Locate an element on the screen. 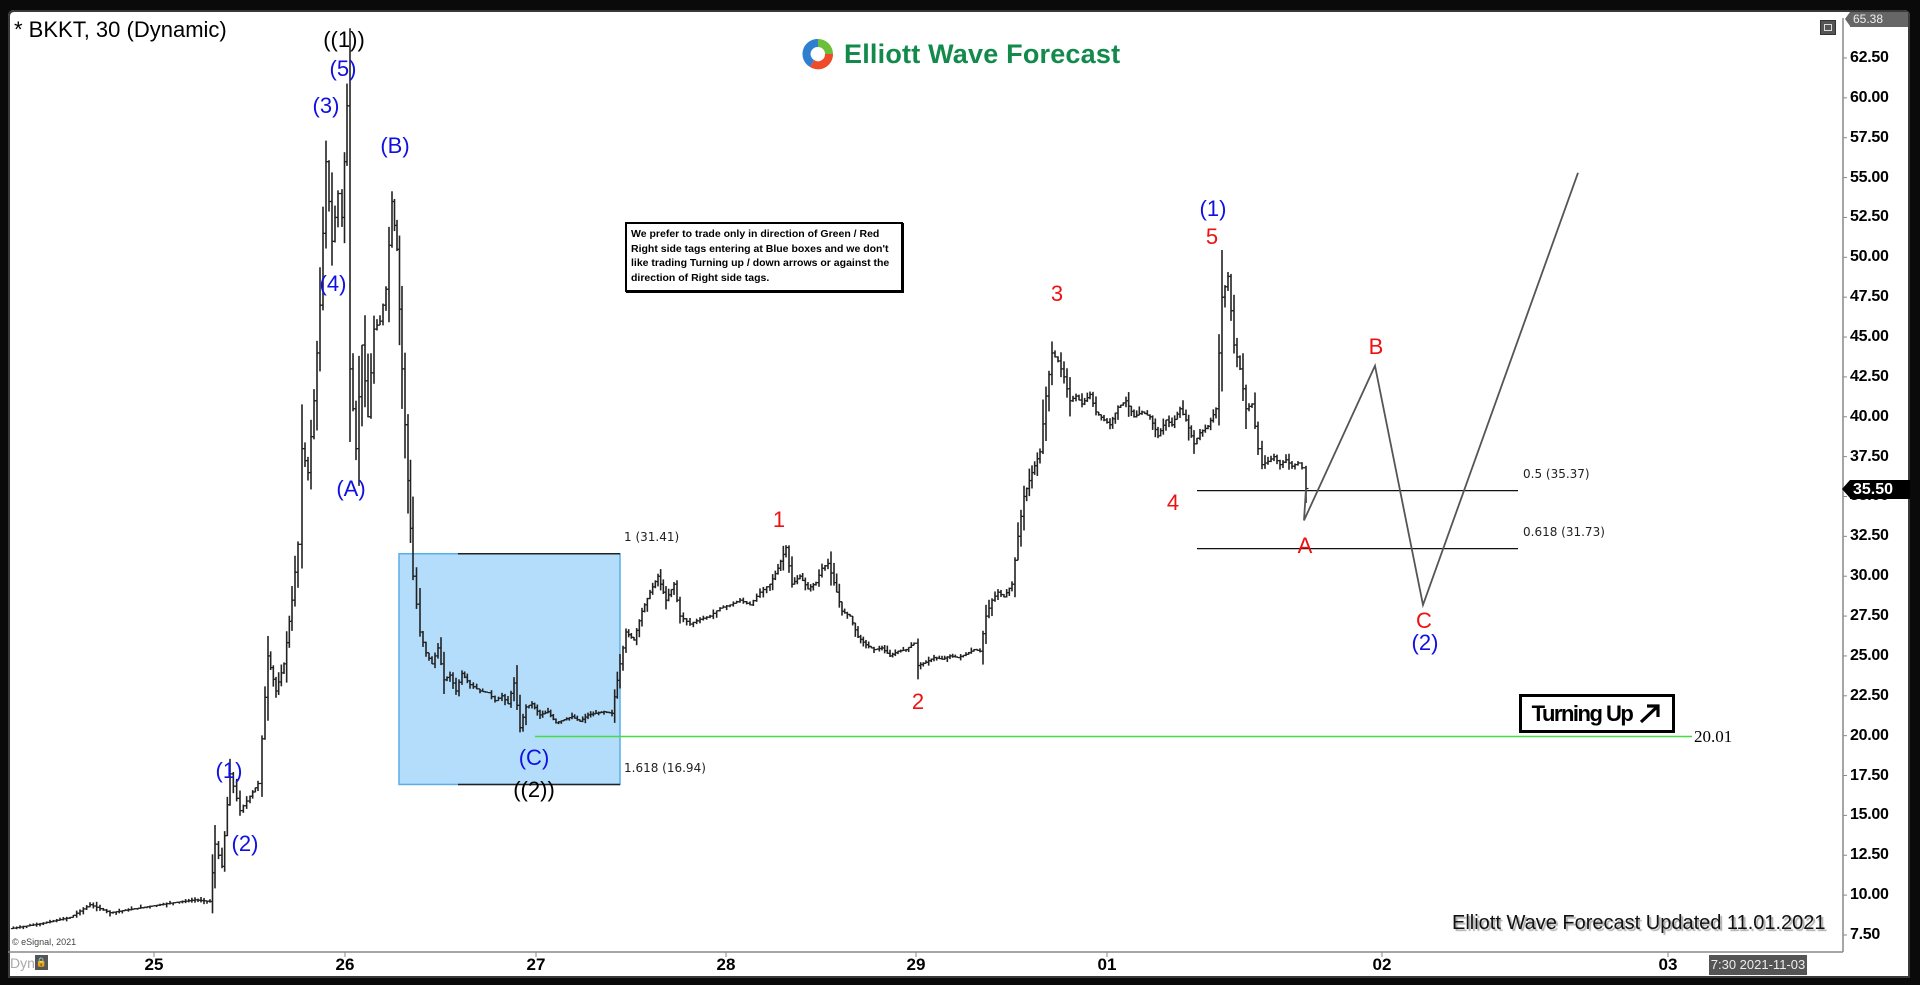 Image resolution: width=1920 pixels, height=985 pixels. top-price-tag: 65.38 is located at coordinates (1876, 19).